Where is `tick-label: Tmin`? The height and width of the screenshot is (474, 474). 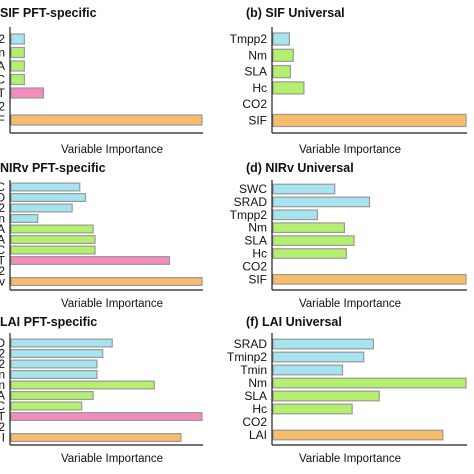 tick-label: Tmin is located at coordinates (253, 370).